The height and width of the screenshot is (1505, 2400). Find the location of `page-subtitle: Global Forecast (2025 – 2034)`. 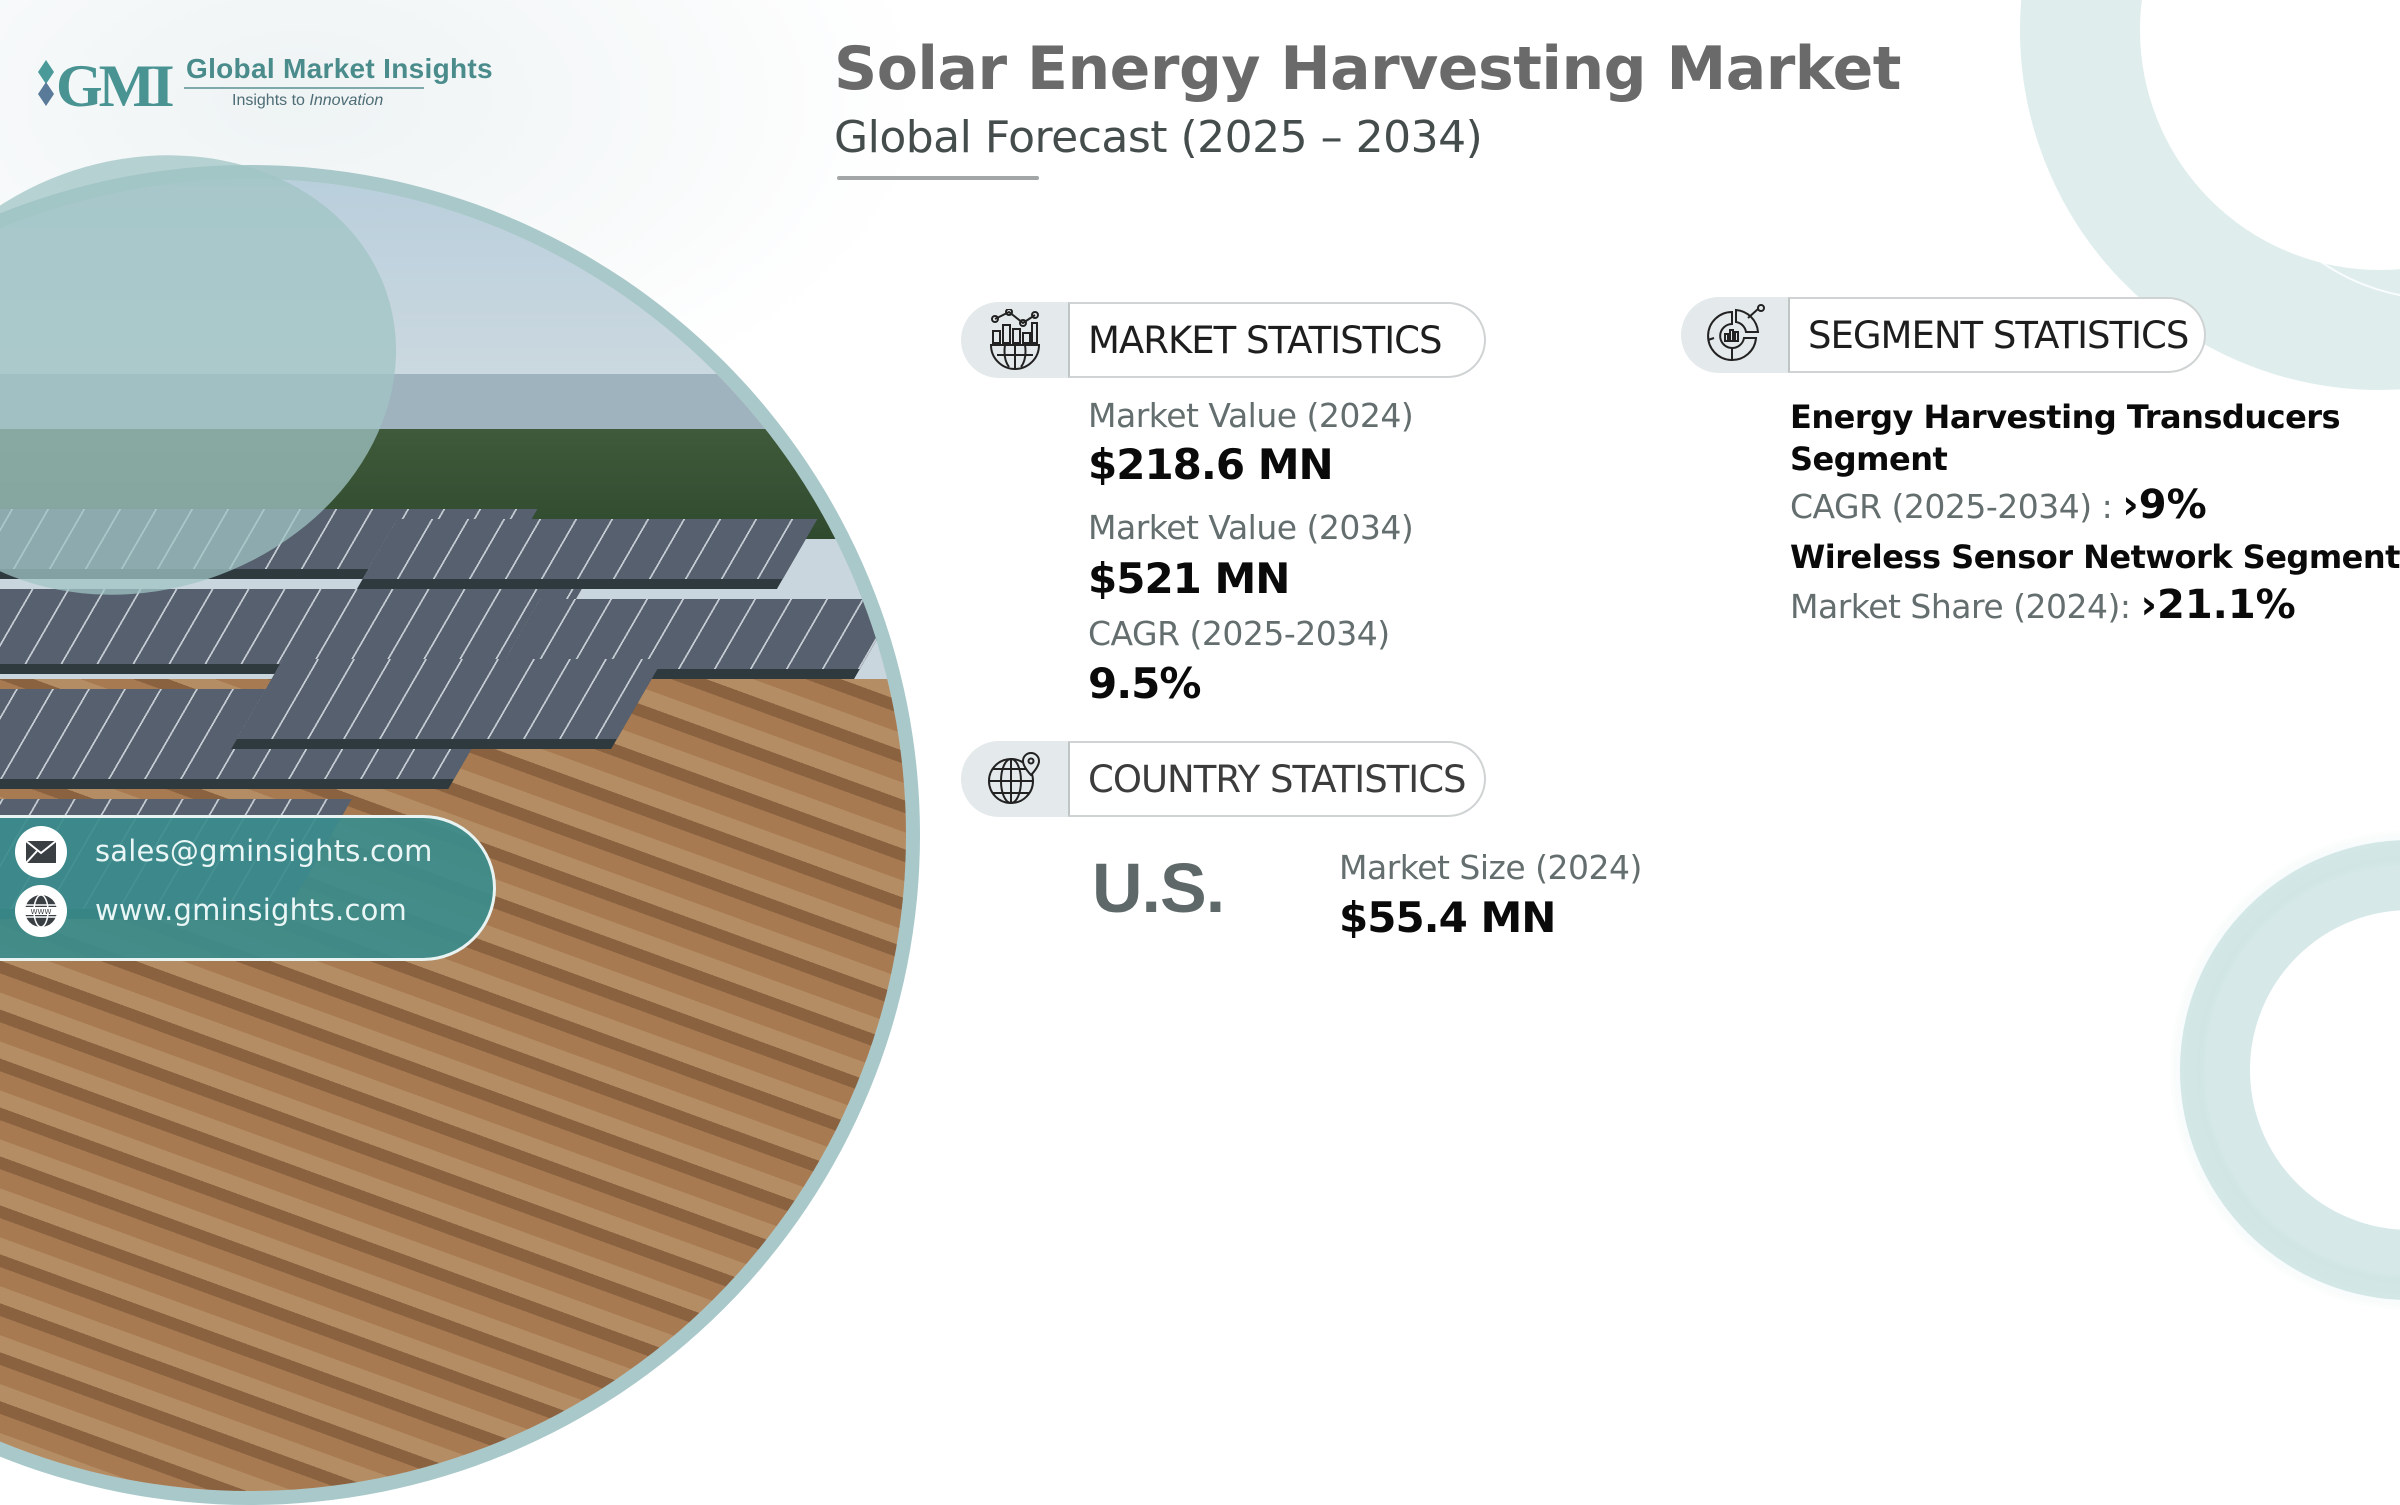

page-subtitle: Global Forecast (2025 – 2034) is located at coordinates (1158, 137).